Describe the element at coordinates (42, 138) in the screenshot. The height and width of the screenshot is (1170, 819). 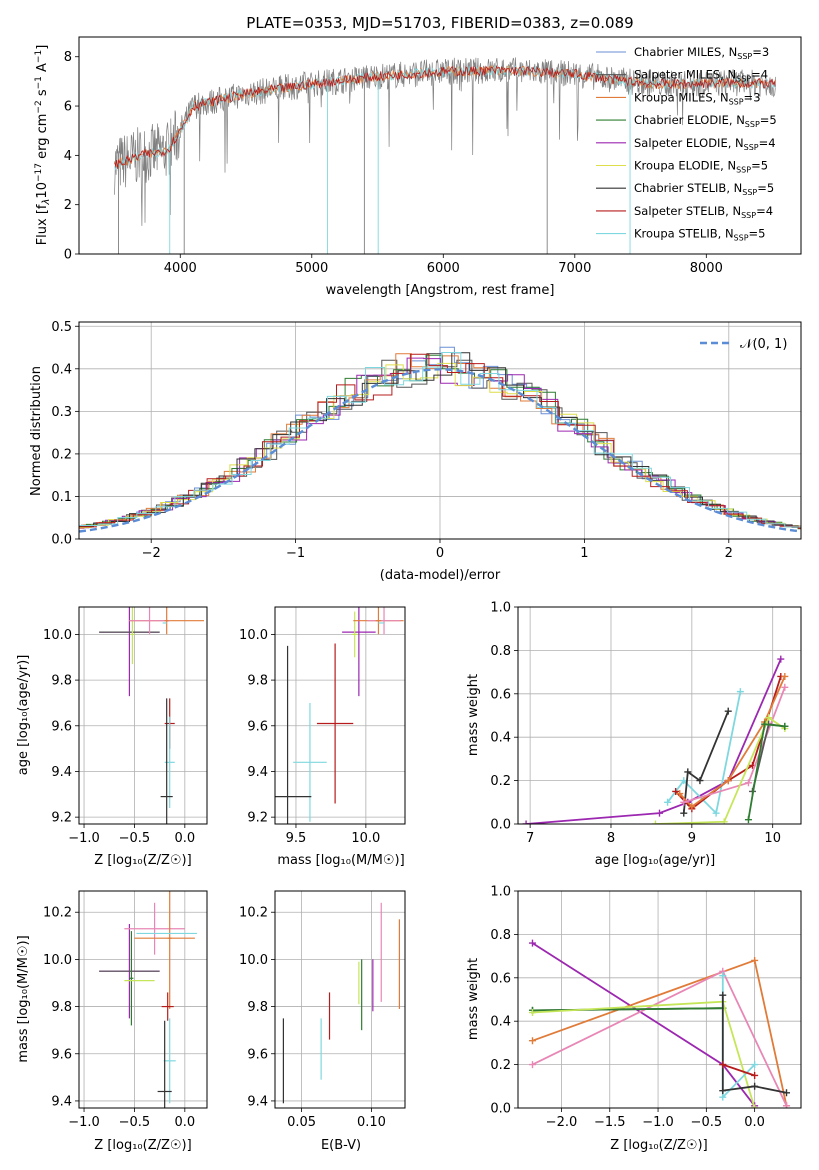
I see `ylabel-part-tail: erg cm` at that location.